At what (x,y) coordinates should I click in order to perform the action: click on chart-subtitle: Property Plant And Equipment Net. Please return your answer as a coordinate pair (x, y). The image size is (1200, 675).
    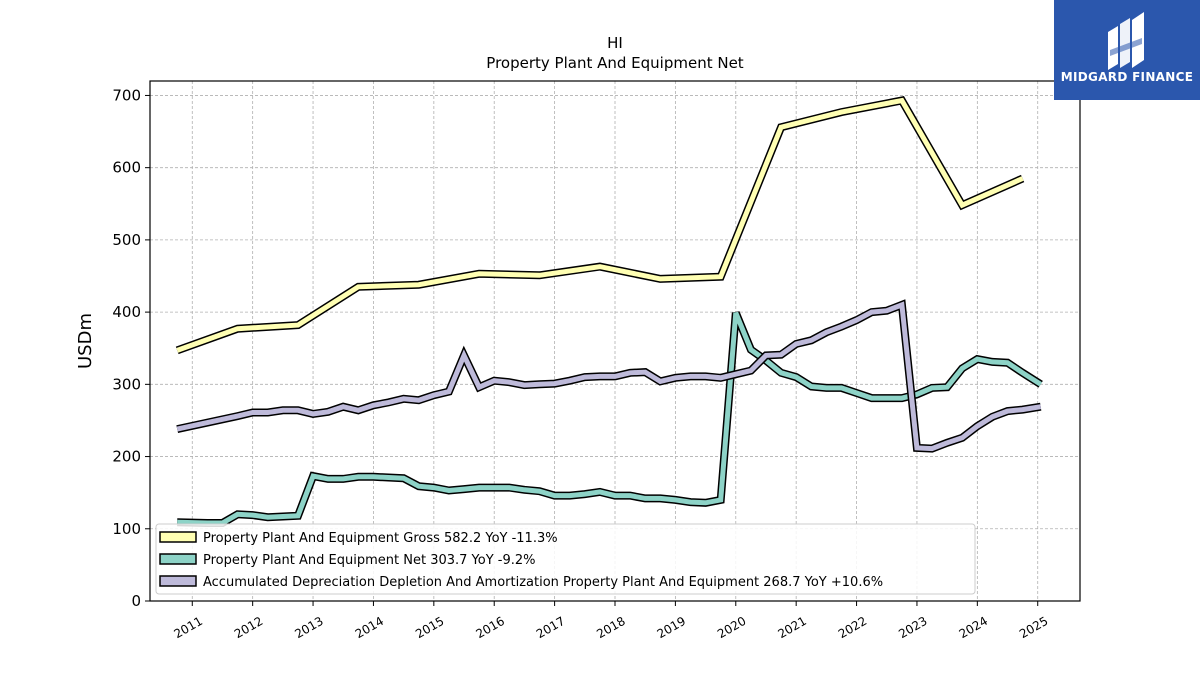
    Looking at the image, I should click on (614, 63).